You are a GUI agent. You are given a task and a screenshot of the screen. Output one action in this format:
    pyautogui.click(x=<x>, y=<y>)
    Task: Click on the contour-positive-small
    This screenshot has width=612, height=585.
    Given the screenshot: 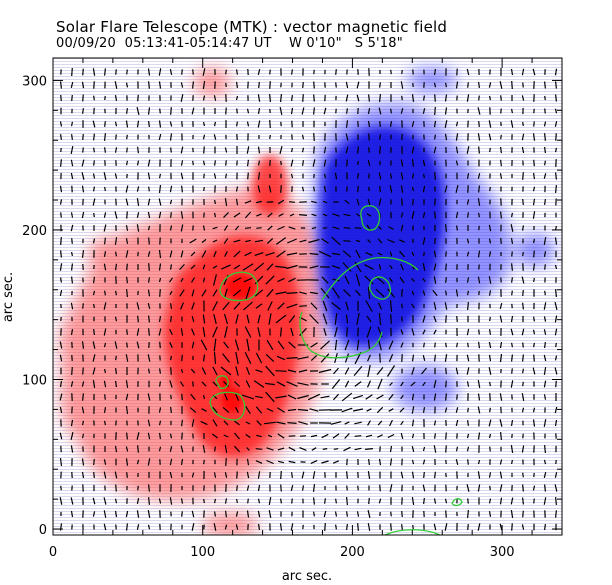 What is the action you would take?
    pyautogui.click(x=222, y=382)
    